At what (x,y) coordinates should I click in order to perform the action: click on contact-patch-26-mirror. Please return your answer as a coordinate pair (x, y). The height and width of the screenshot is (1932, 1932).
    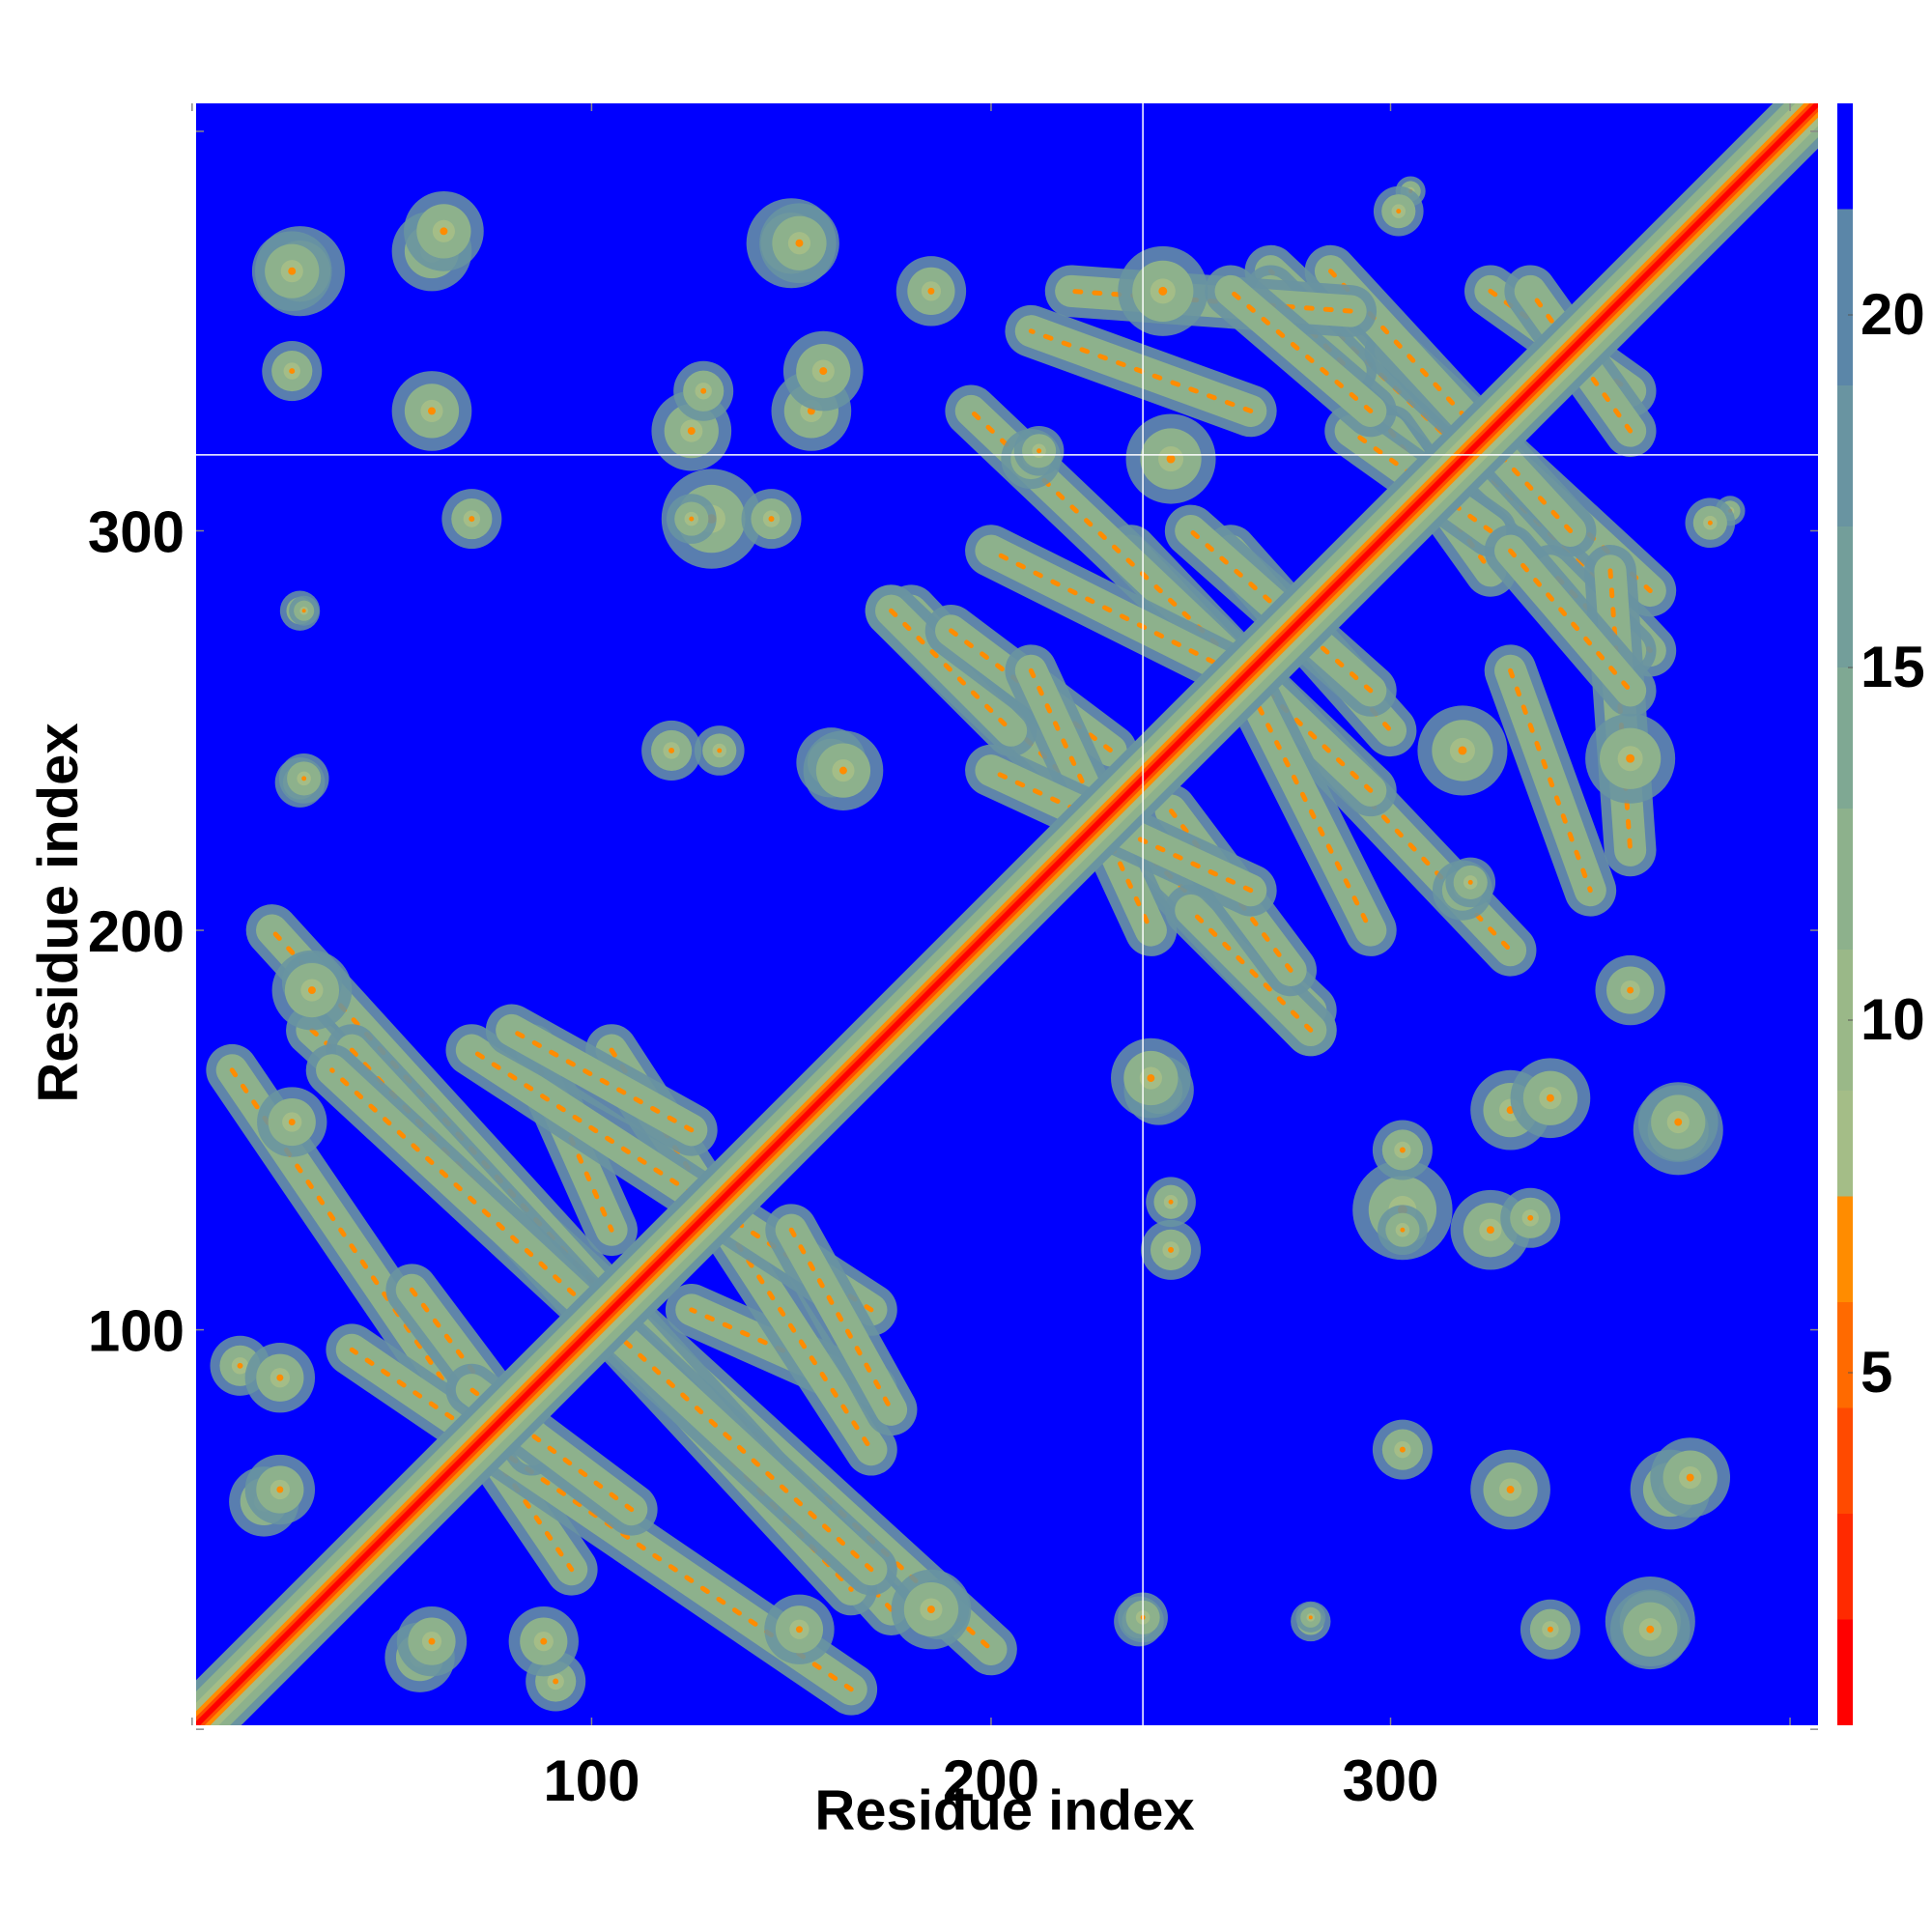
    Looking at the image, I should click on (799, 243).